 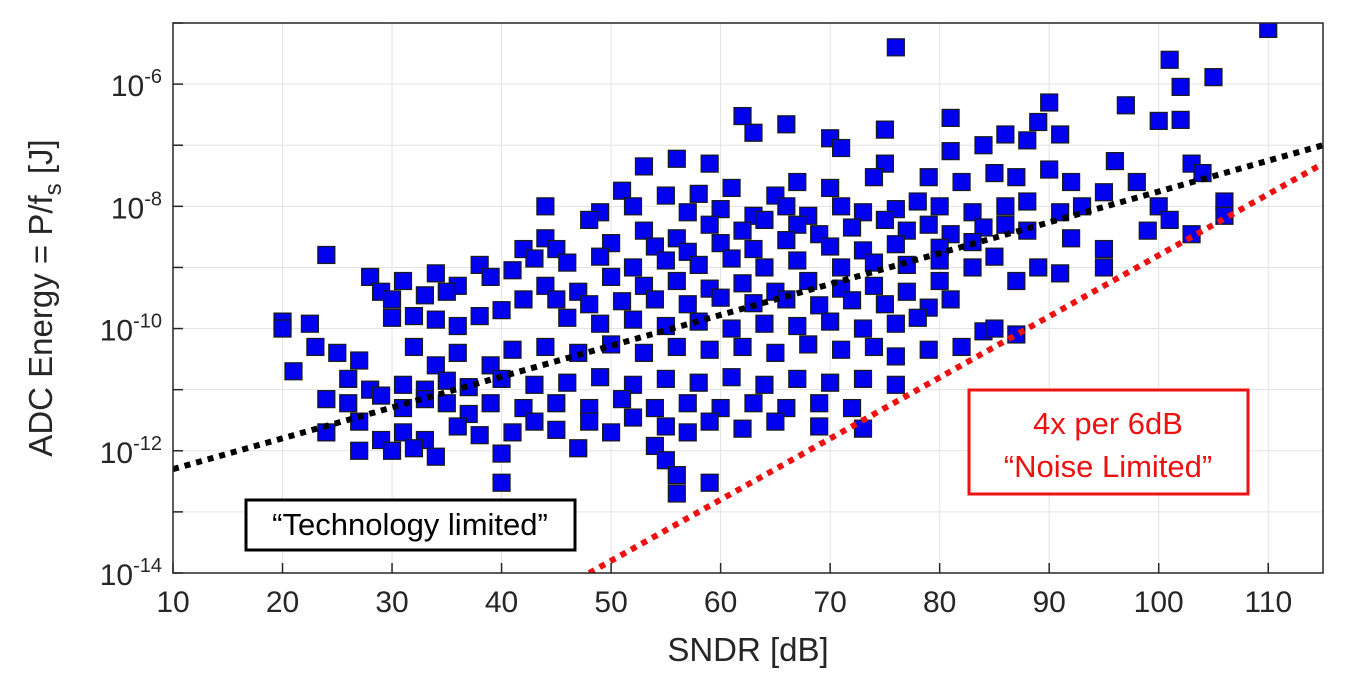 What do you see at coordinates (282, 602) in the screenshot?
I see `x-tick-label: 20` at bounding box center [282, 602].